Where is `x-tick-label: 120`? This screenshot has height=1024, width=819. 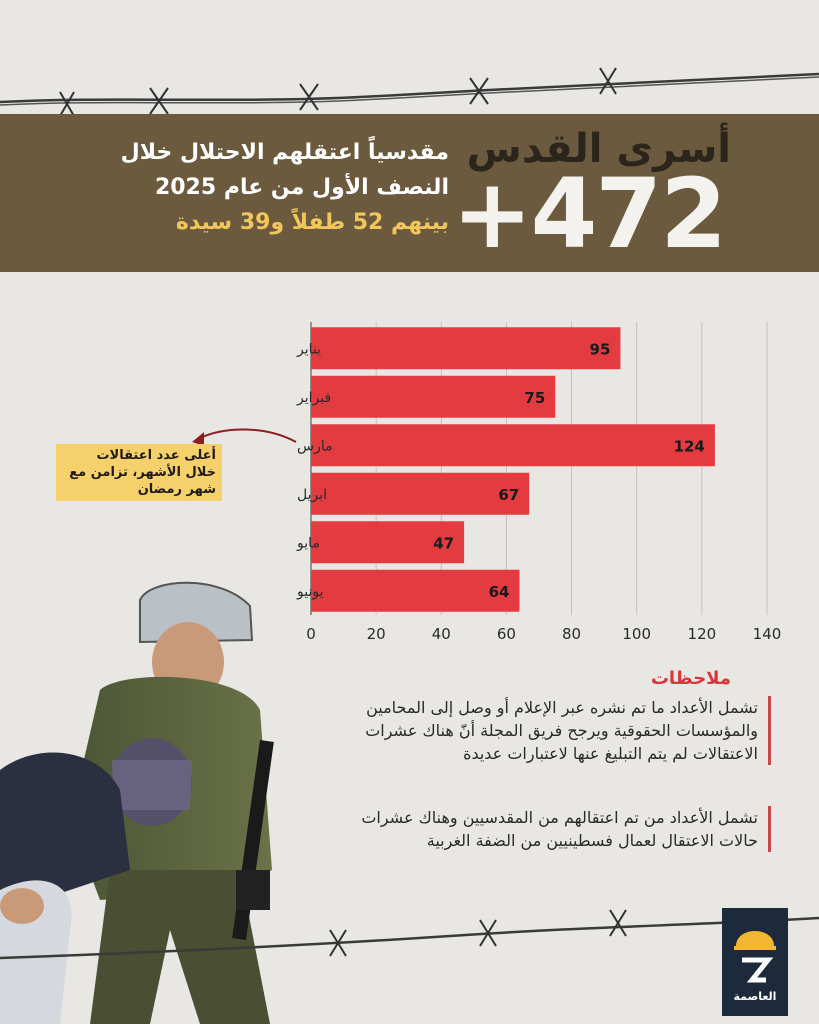
x-tick-label: 120 is located at coordinates (702, 634).